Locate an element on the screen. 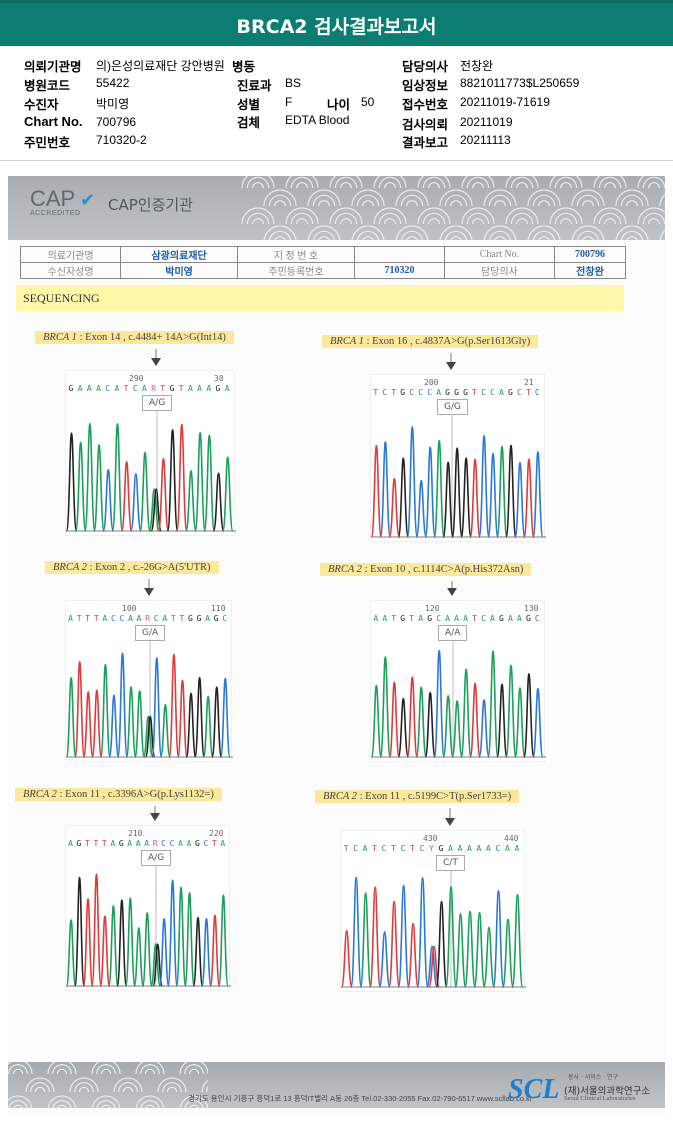 This screenshot has width=673, height=1125. genotype-box: G/G is located at coordinates (452, 407).